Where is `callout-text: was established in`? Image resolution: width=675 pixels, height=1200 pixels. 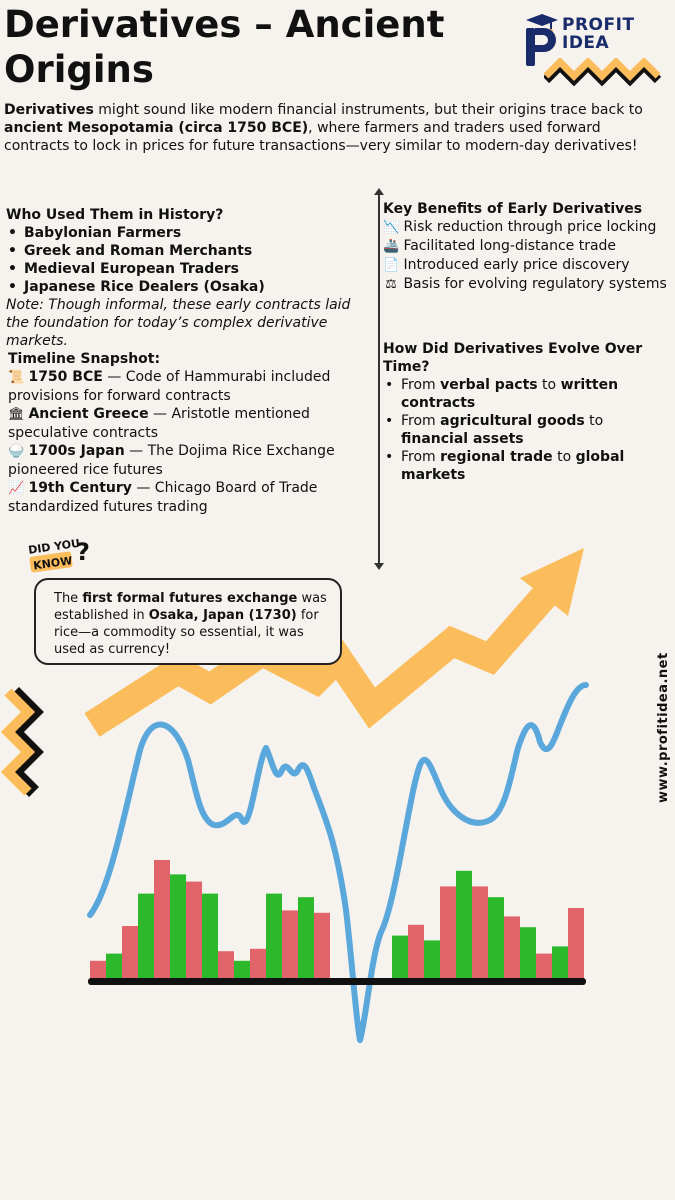
callout-text: was established in is located at coordinates (190, 607).